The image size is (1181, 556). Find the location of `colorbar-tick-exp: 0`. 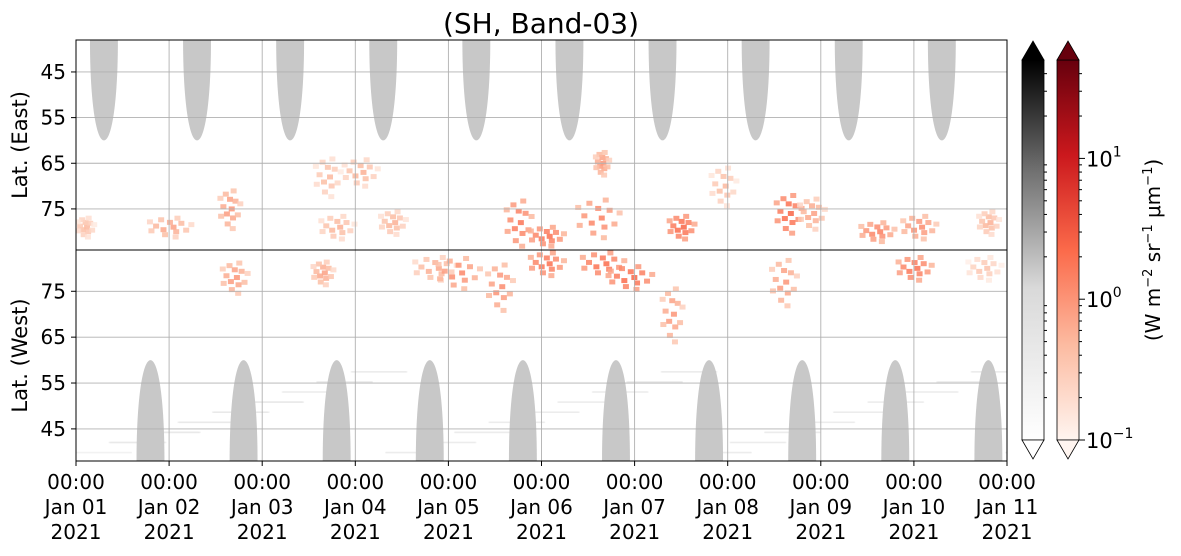

colorbar-tick-exp: 0 is located at coordinates (1117, 293).